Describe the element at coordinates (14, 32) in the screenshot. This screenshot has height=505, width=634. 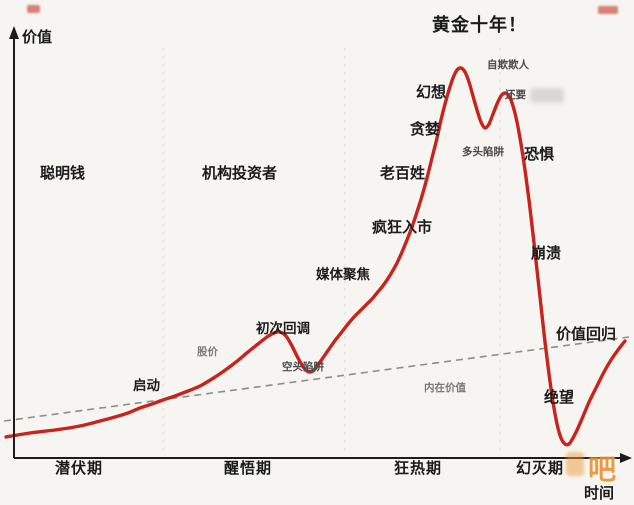
I see `y-axis-arrow-icon` at that location.